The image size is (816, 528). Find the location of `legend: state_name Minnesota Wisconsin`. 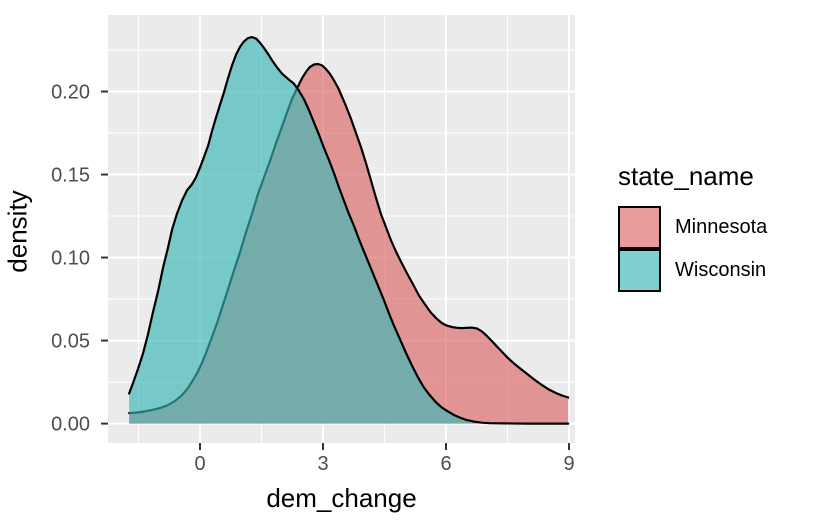

legend: state_name Minnesota Wisconsin is located at coordinates (692, 226).